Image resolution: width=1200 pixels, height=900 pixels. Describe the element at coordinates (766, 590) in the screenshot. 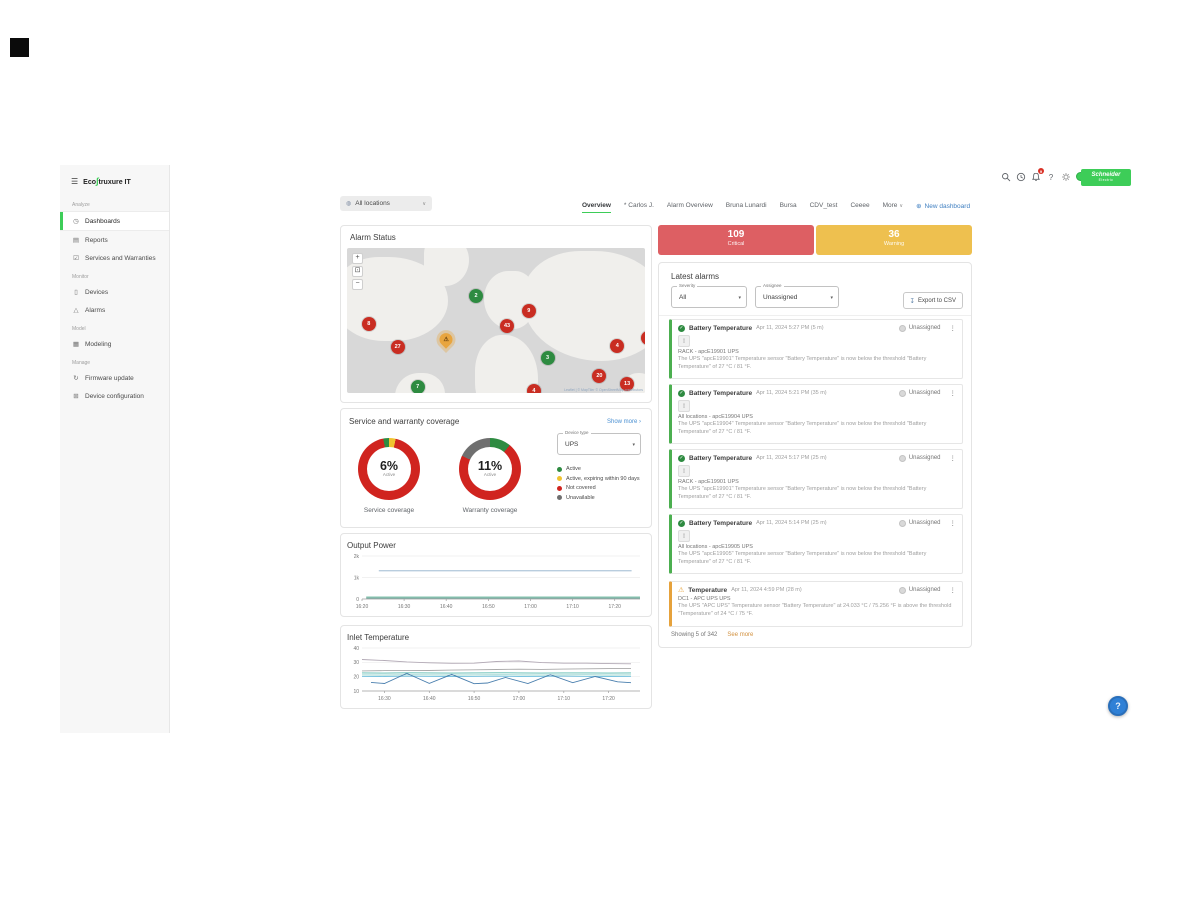

I see `alarm-timestamp: Apr 11, 2024 4:59 PM (28 m)` at that location.